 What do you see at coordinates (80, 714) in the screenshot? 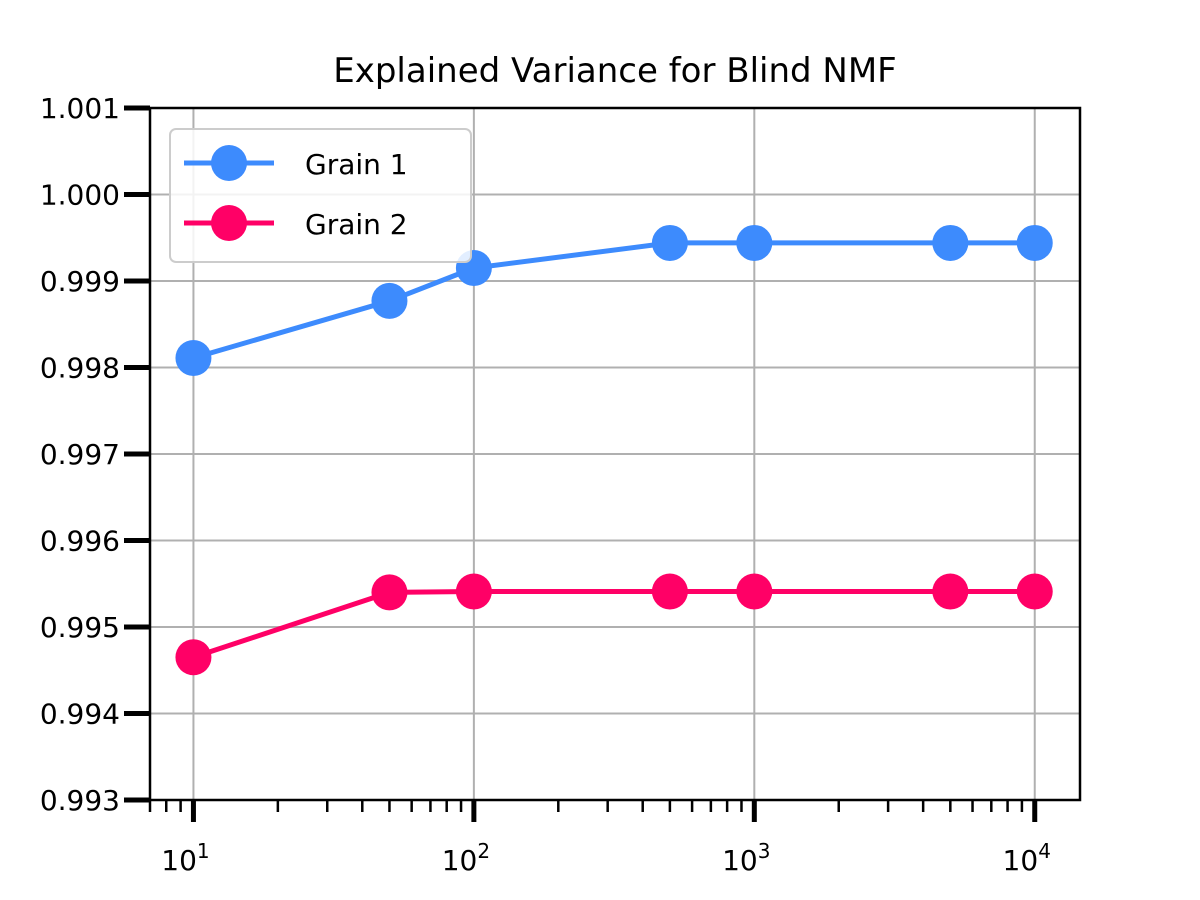
I see `y-tick-label: 0.994` at bounding box center [80, 714].